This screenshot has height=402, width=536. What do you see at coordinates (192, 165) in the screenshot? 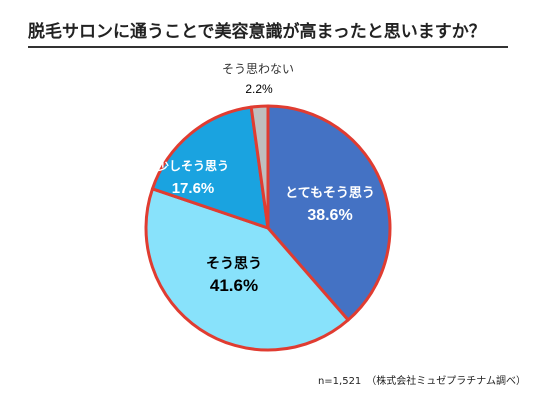
I see `slice-label-3: 少しそう思う` at bounding box center [192, 165].